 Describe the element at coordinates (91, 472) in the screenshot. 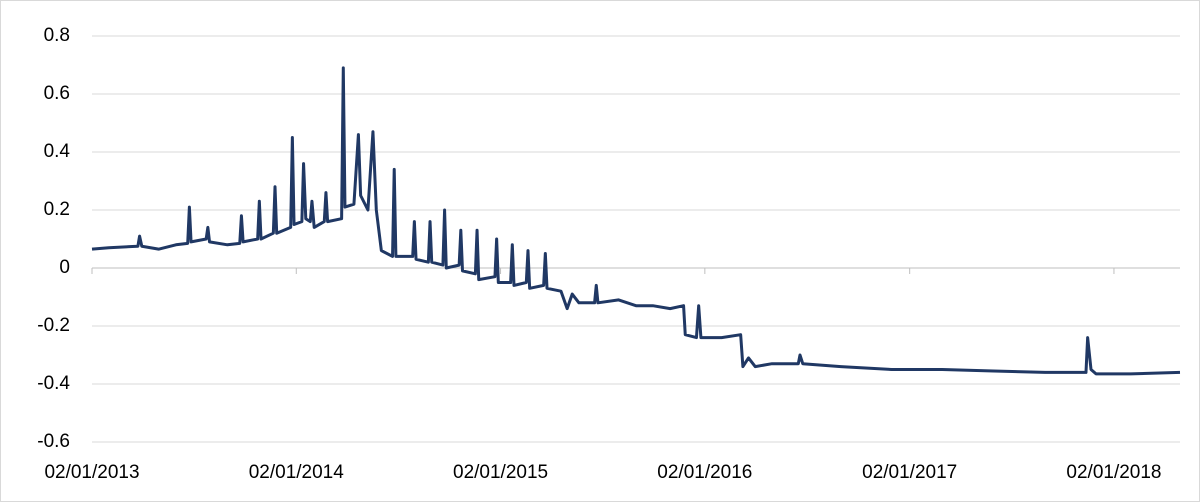

I see `x-tick-label: 02/01/2013` at that location.